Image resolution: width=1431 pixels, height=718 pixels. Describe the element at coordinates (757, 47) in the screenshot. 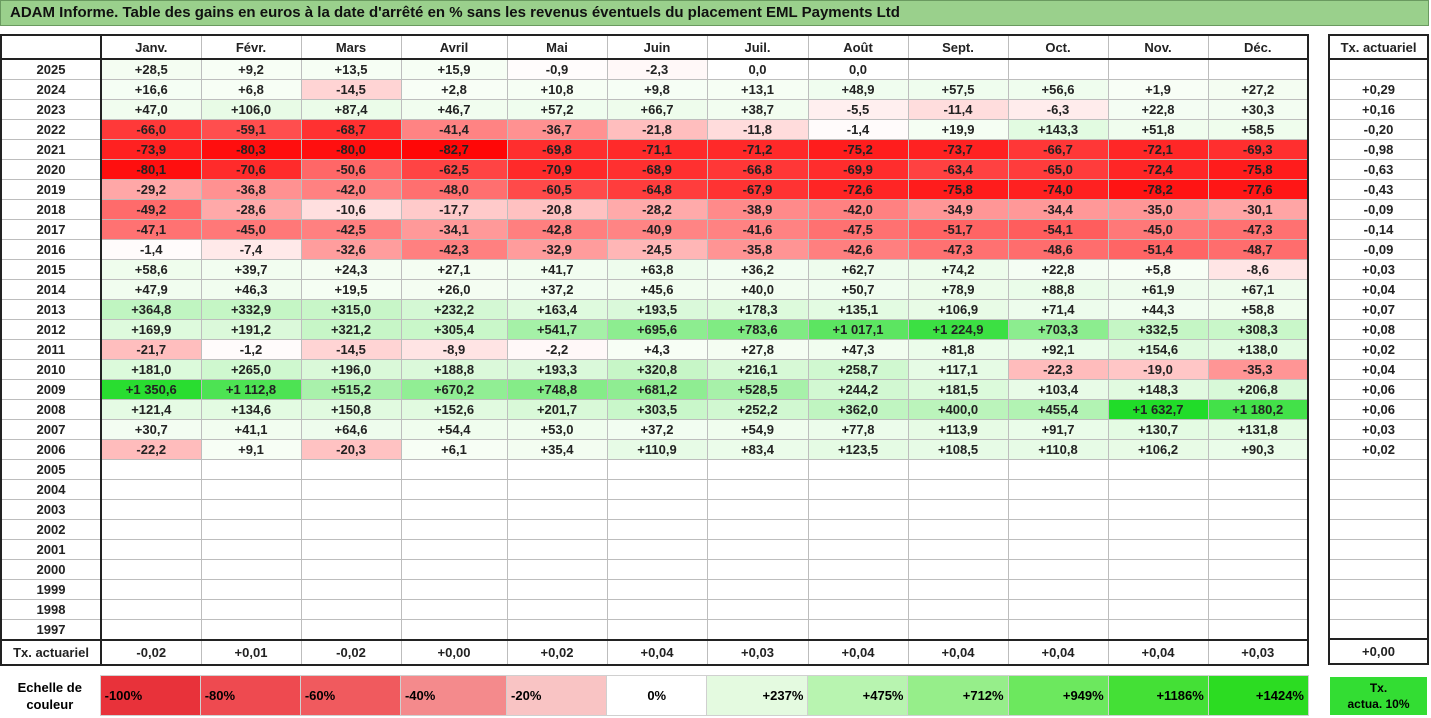

I see `month-header-6: Juil.` at that location.